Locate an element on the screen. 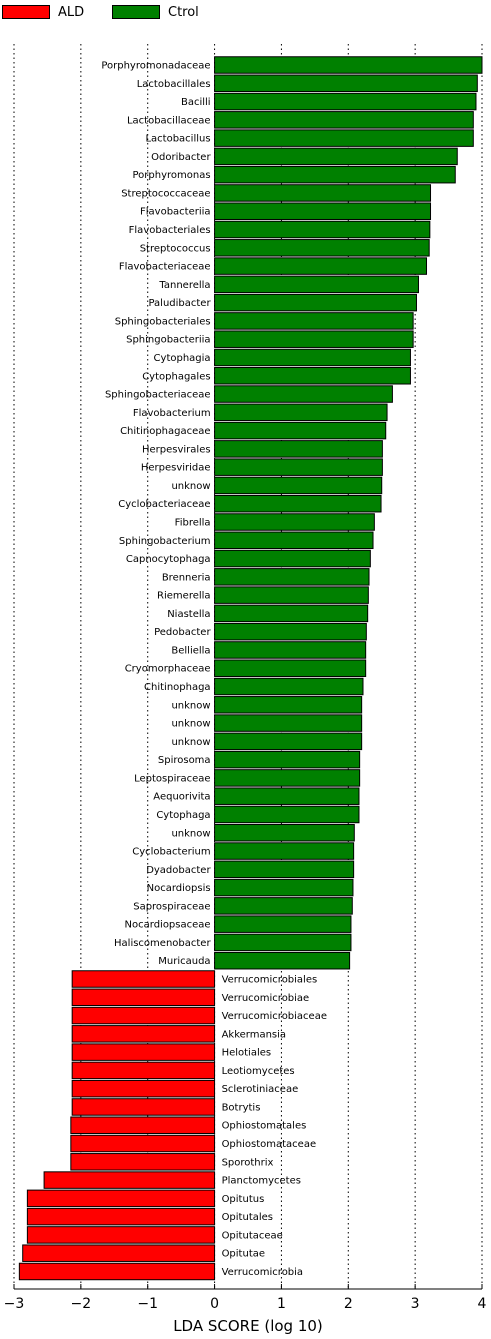 This screenshot has width=491, height=1339. bar-label: Verrucomicrobiales is located at coordinates (270, 980).